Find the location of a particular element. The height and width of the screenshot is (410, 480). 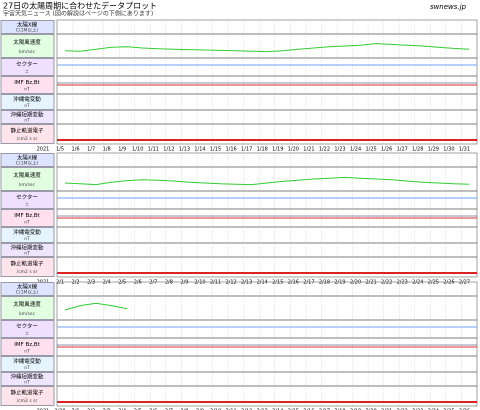

date-label: 1/28 is located at coordinates (417, 150).